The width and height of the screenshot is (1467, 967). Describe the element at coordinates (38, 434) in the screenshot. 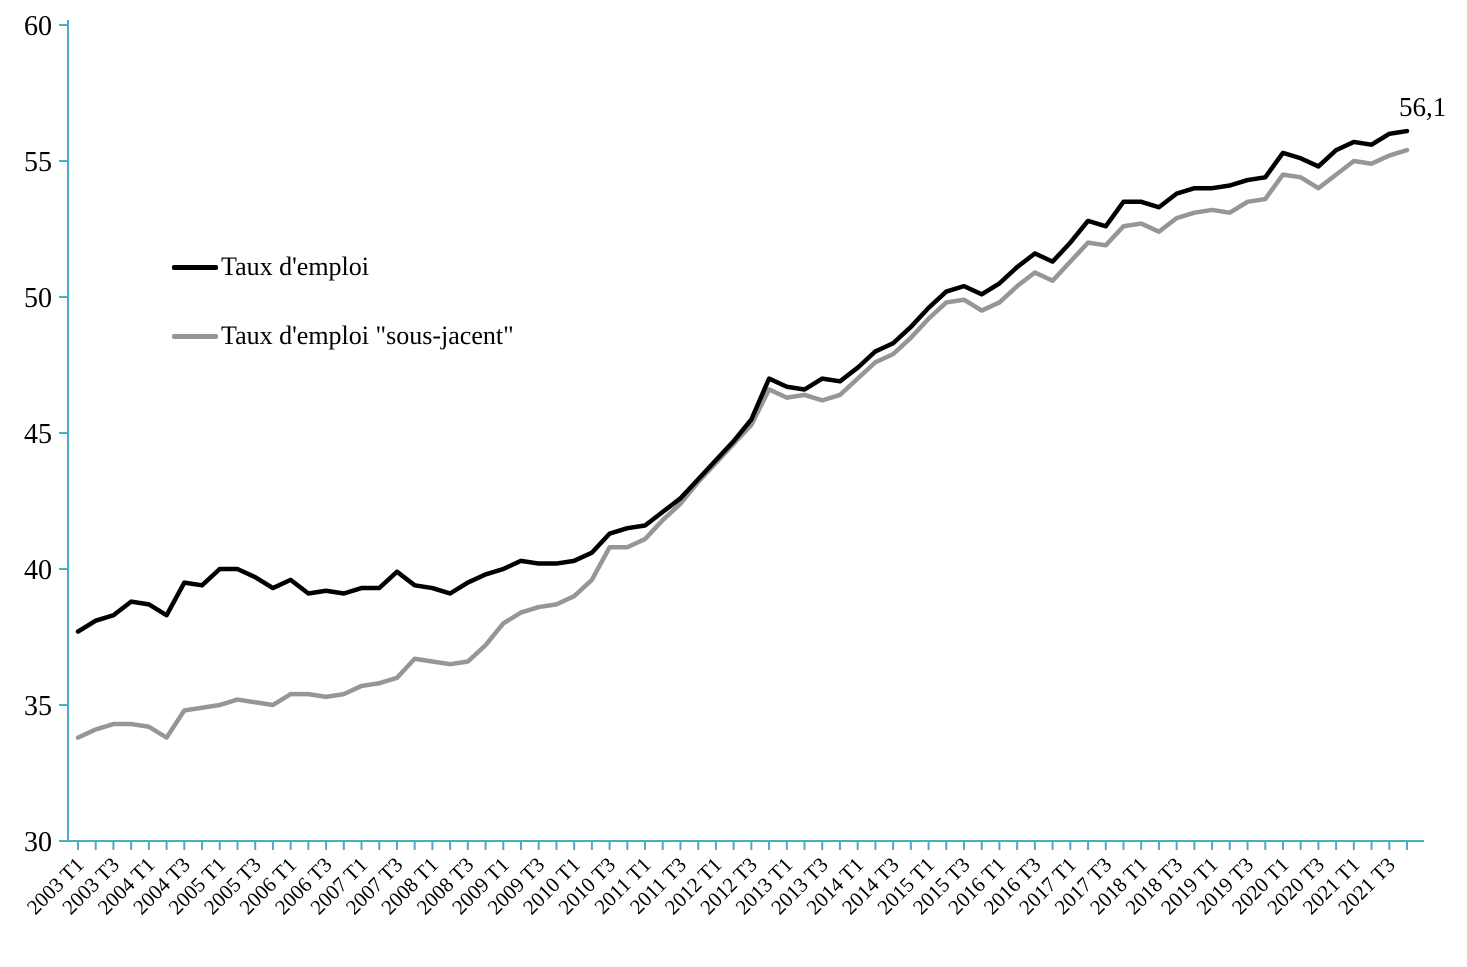

I see `y-tick-label: 45` at that location.